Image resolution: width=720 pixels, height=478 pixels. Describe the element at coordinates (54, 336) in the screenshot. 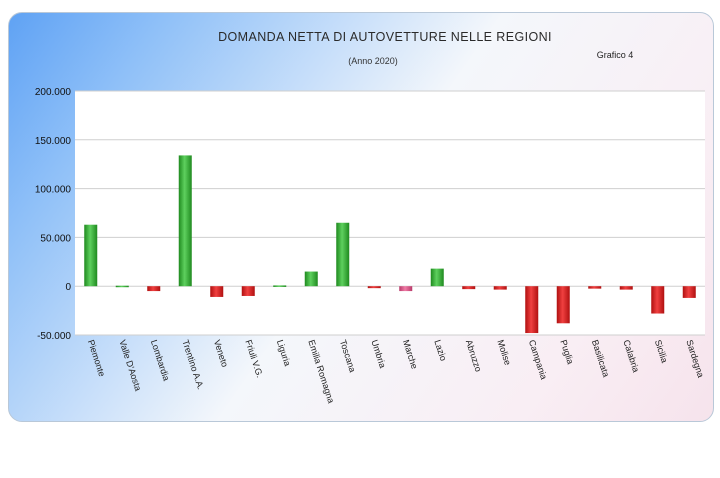

I see `y-tick-label: -50.000` at that location.